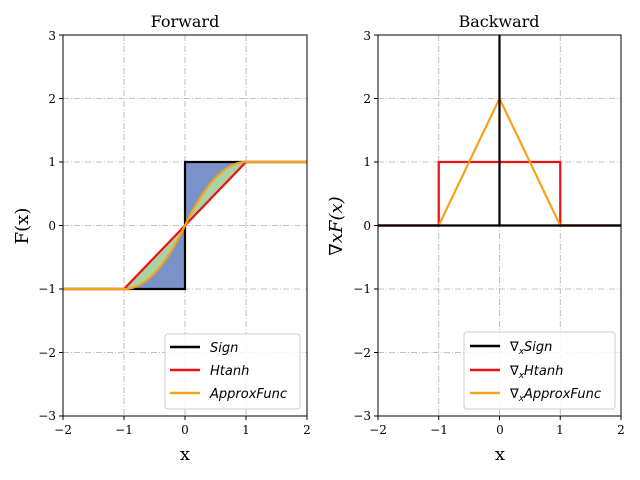 The image size is (640, 480). Describe the element at coordinates (500, 430) in the screenshot. I see `backward-xtick: 0` at that location.